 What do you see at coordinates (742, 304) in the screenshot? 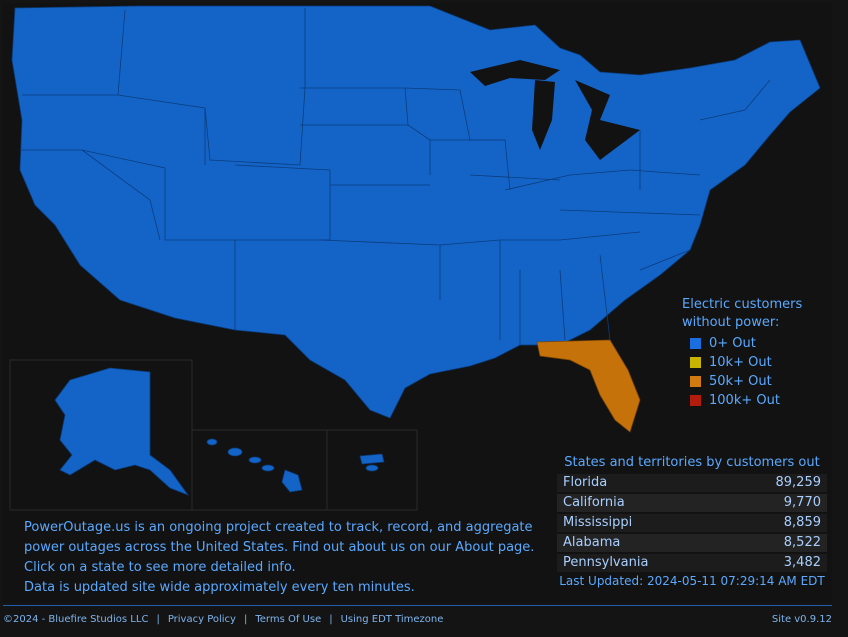
I see `legend-title-line1: Electric customers` at bounding box center [742, 304].